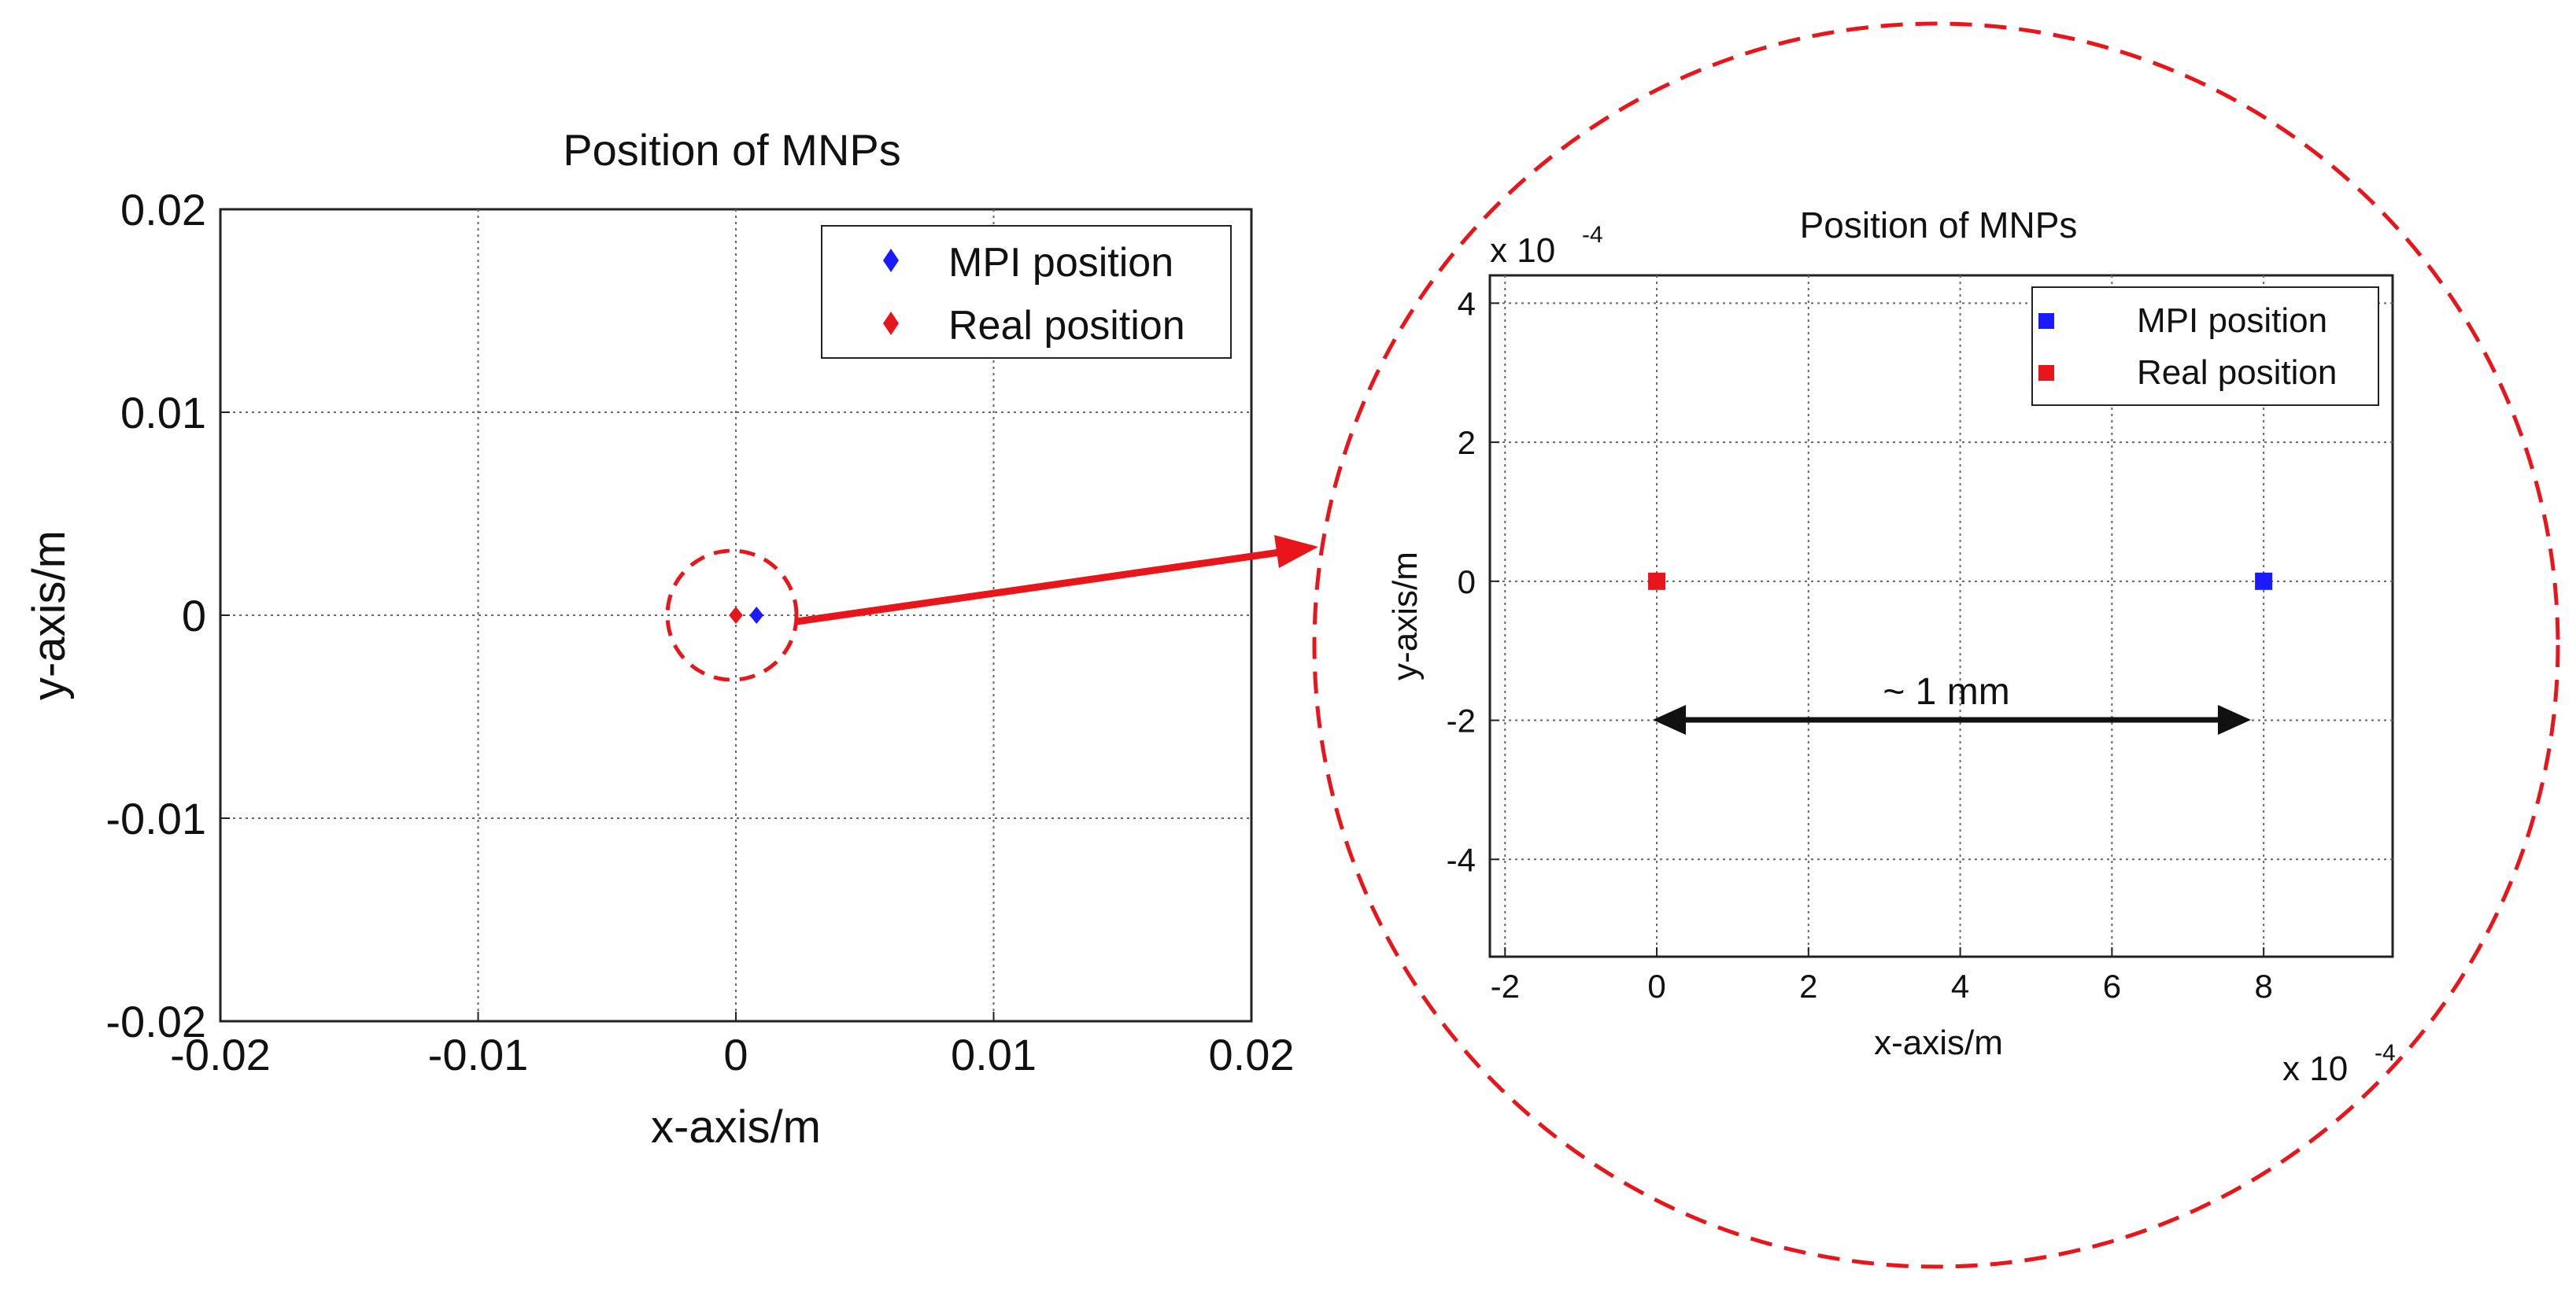 The width and height of the screenshot is (2576, 1295). What do you see at coordinates (1946, 692) in the screenshot?
I see `distance-annotation-label: ~ 1 mm` at bounding box center [1946, 692].